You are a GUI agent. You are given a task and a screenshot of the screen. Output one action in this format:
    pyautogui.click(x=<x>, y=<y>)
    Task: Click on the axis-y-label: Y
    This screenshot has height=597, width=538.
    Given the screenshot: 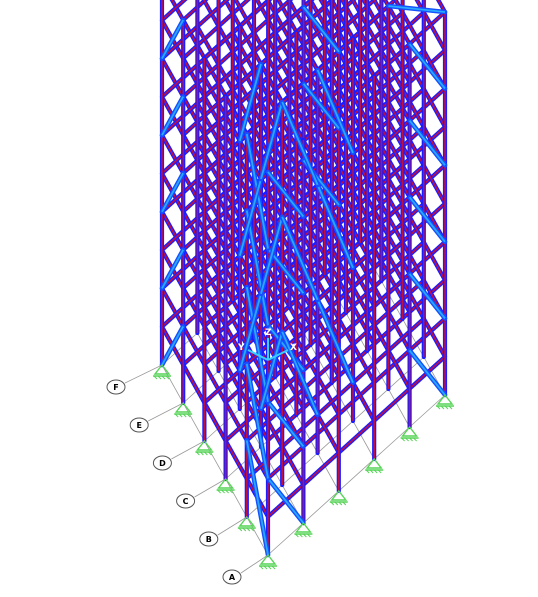 What is the action you would take?
    pyautogui.click(x=241, y=348)
    